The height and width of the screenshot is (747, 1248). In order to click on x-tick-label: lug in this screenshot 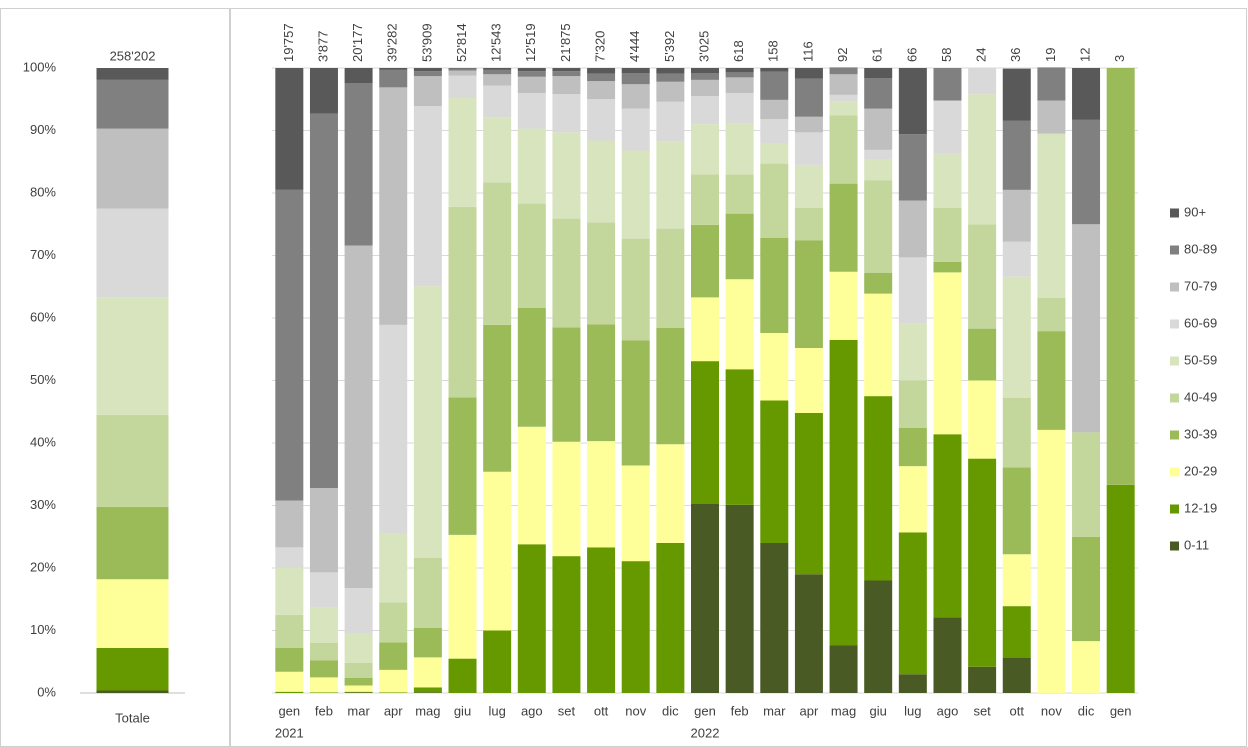, I will do `click(912, 710)`.